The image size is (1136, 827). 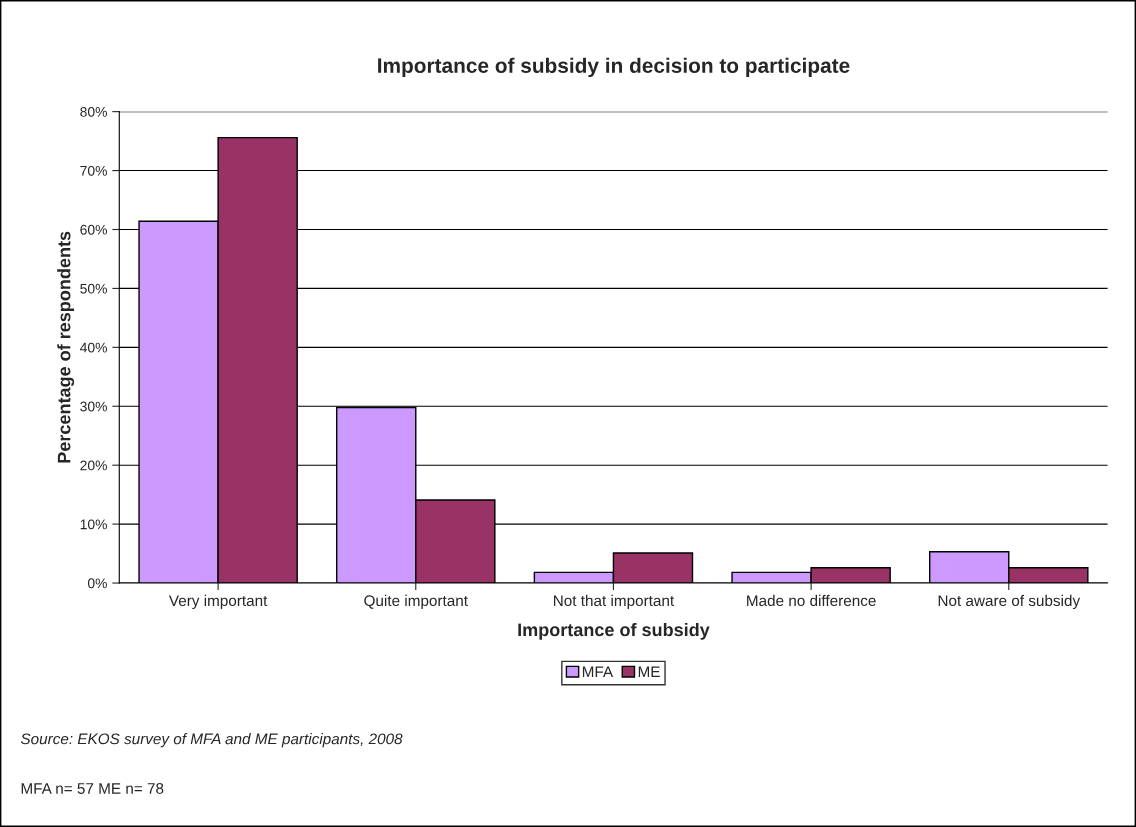 I want to click on y-tick-label: 50%, so click(x=93, y=288).